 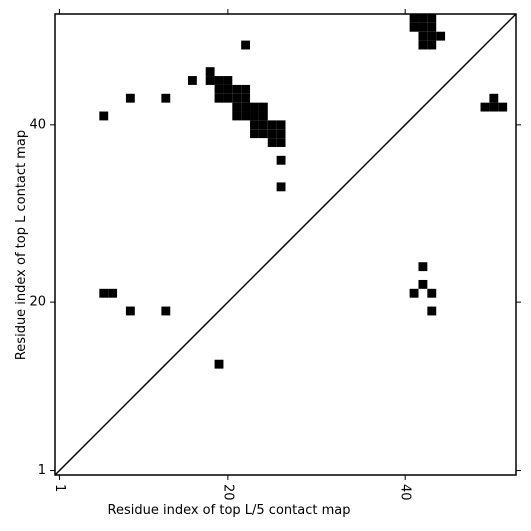 I want to click on x-tick-label: 1, so click(x=59, y=488).